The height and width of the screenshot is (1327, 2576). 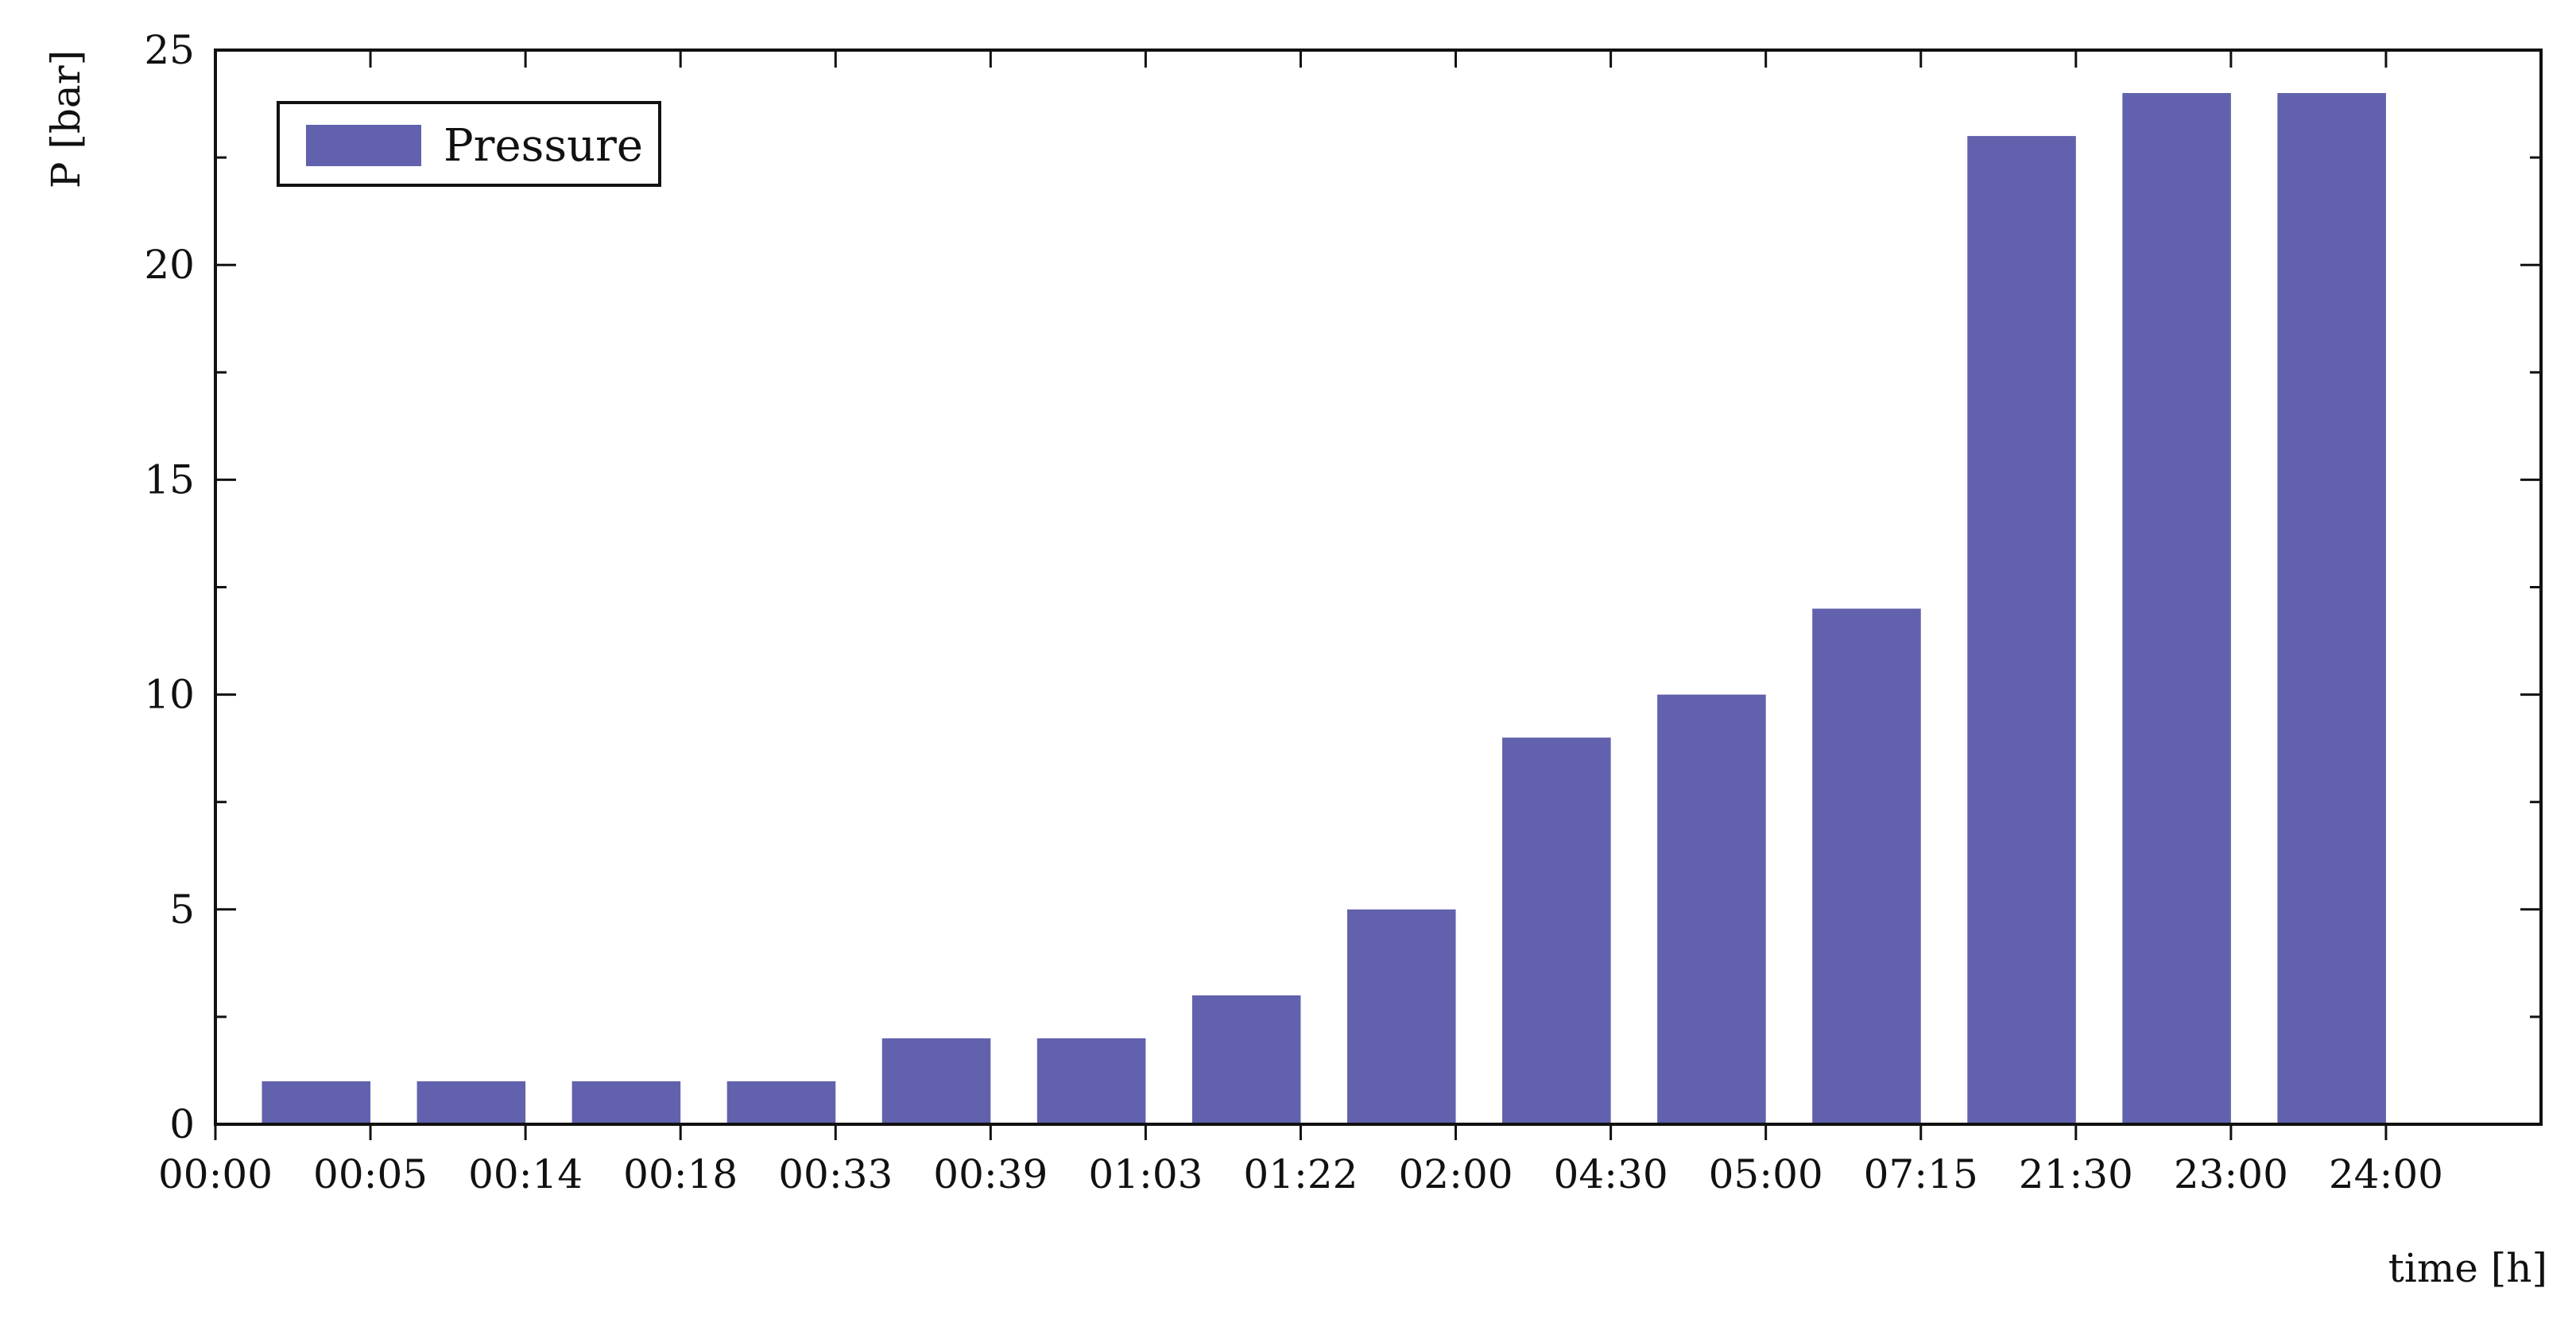 I want to click on x-tick-label: 01:03, so click(x=1145, y=1174).